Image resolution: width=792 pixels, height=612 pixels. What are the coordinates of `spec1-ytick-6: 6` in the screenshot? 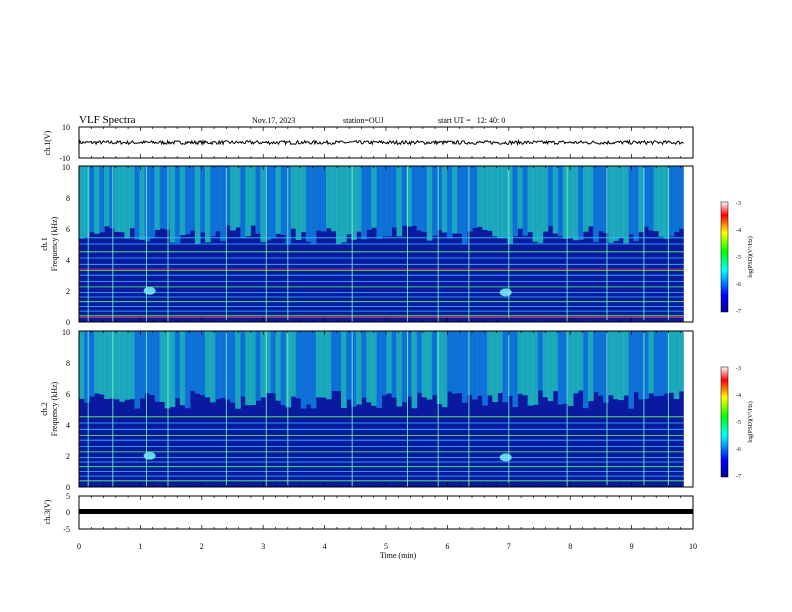 It's located at (68, 229).